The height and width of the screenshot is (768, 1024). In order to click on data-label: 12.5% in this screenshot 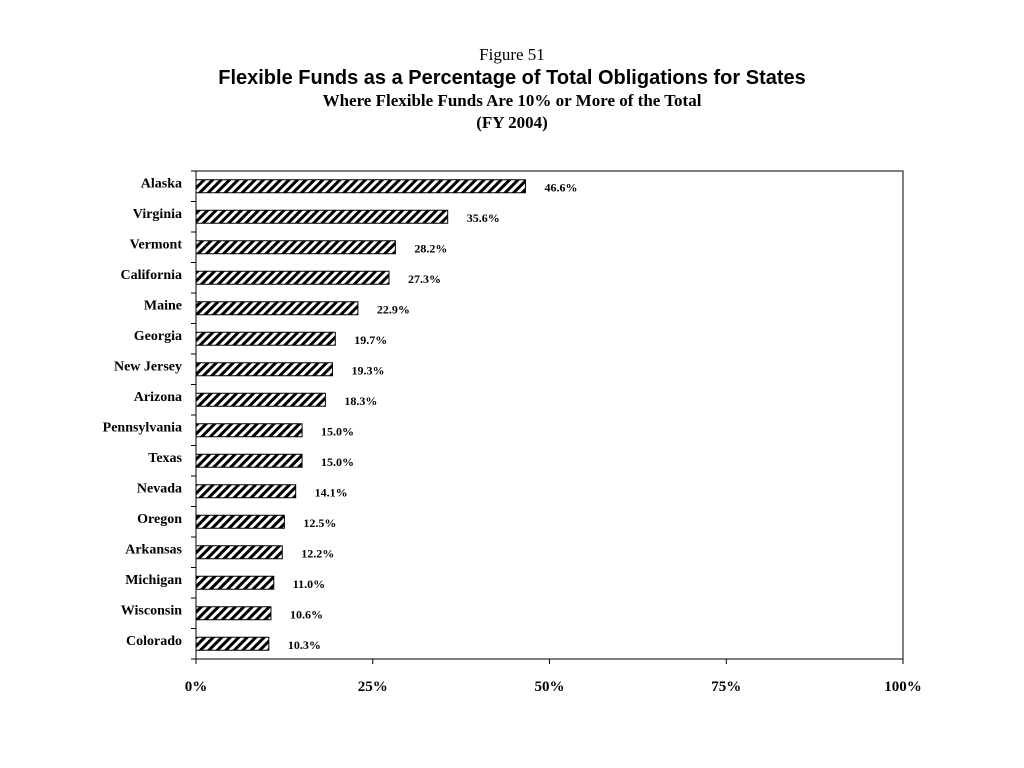, I will do `click(319, 523)`.